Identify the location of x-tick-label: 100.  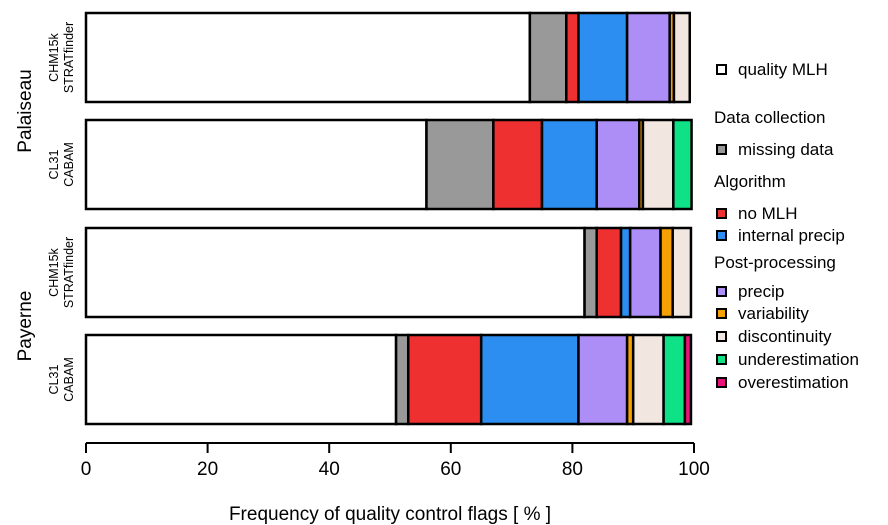
(694, 469).